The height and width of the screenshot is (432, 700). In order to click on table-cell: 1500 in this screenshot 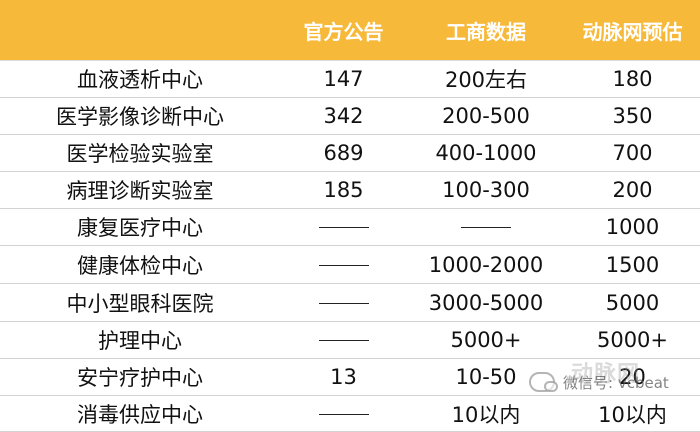, I will do `click(632, 264)`.